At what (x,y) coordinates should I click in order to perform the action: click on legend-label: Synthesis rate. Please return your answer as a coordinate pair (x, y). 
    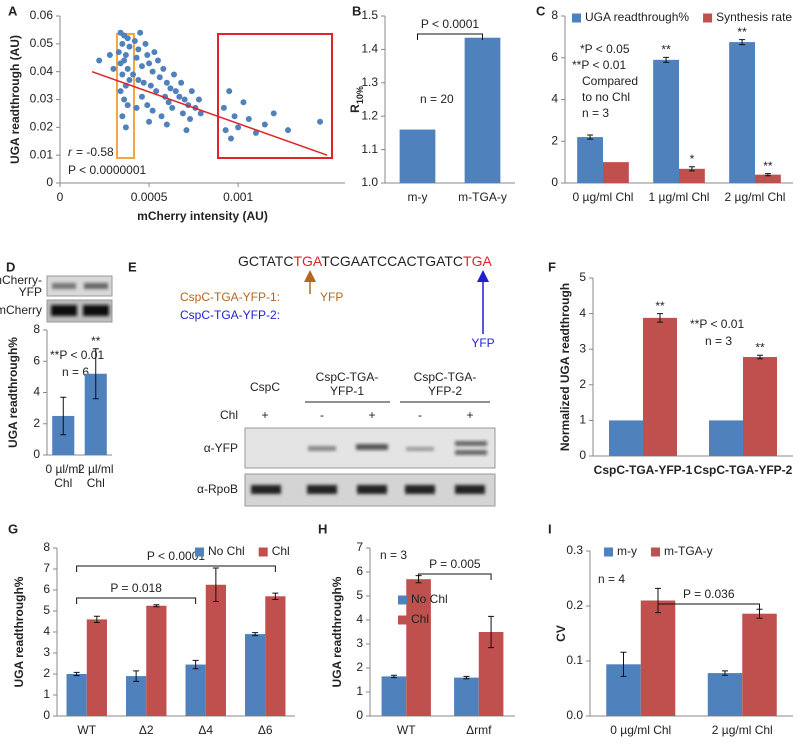
    Looking at the image, I should click on (754, 17).